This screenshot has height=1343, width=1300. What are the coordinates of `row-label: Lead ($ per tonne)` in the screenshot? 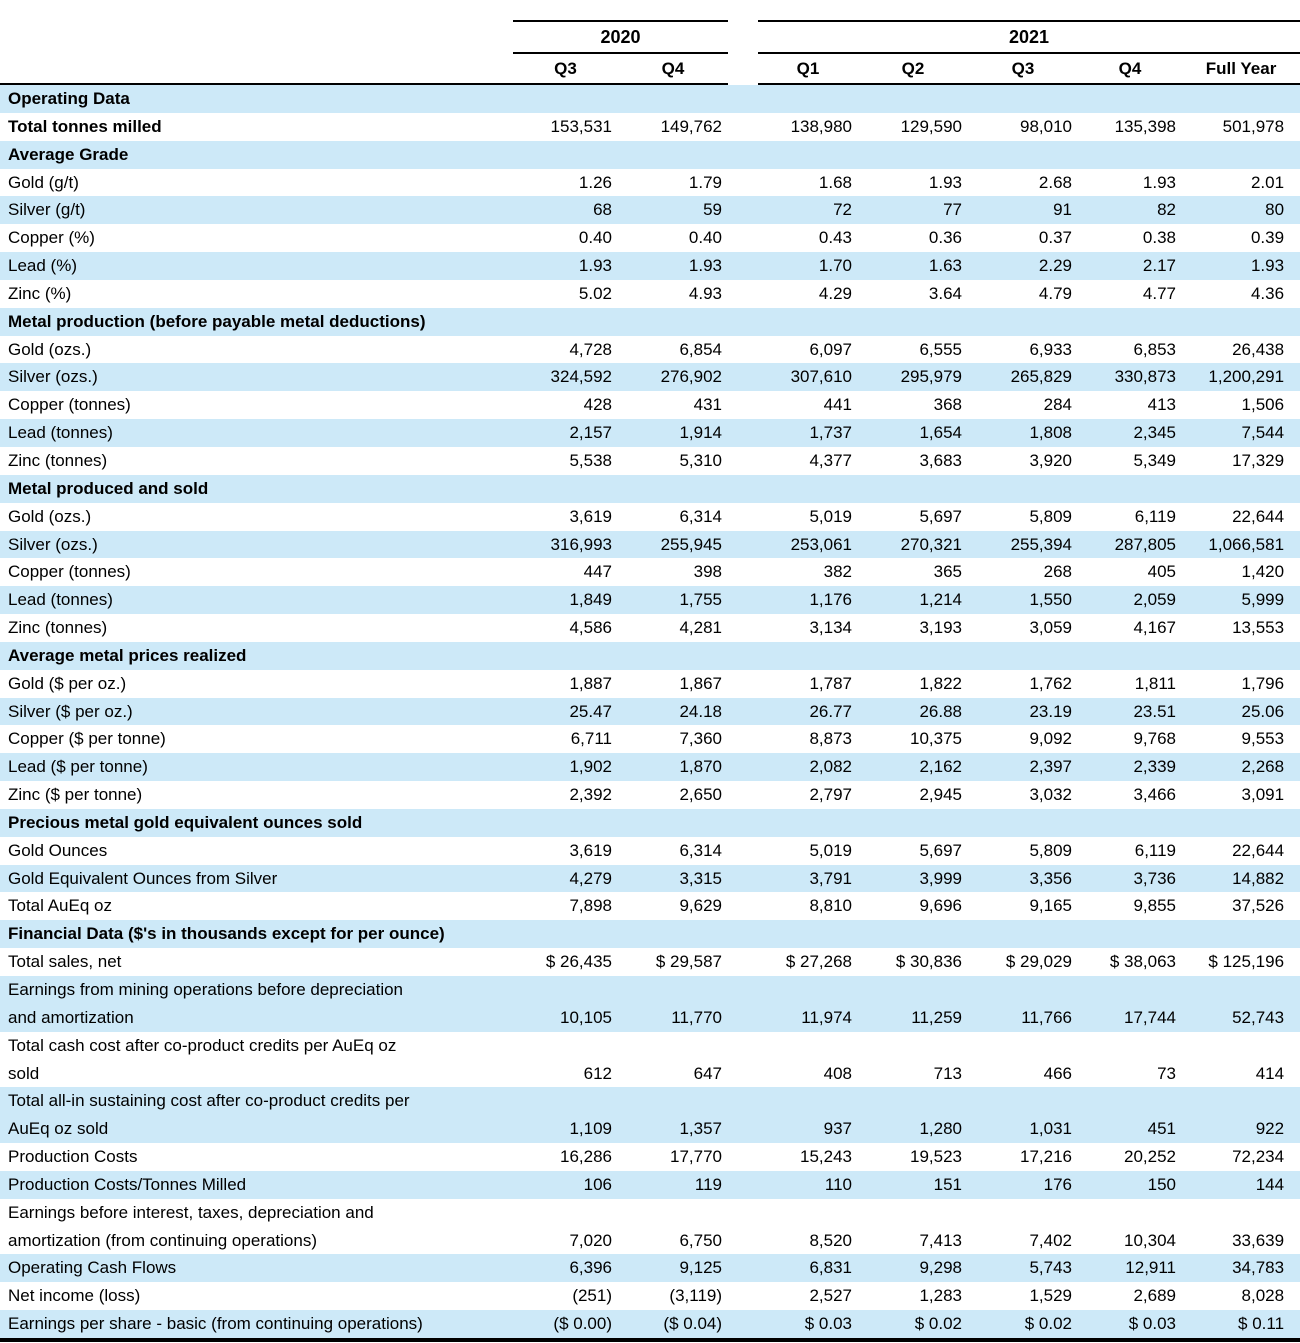 It's located at (78, 767).